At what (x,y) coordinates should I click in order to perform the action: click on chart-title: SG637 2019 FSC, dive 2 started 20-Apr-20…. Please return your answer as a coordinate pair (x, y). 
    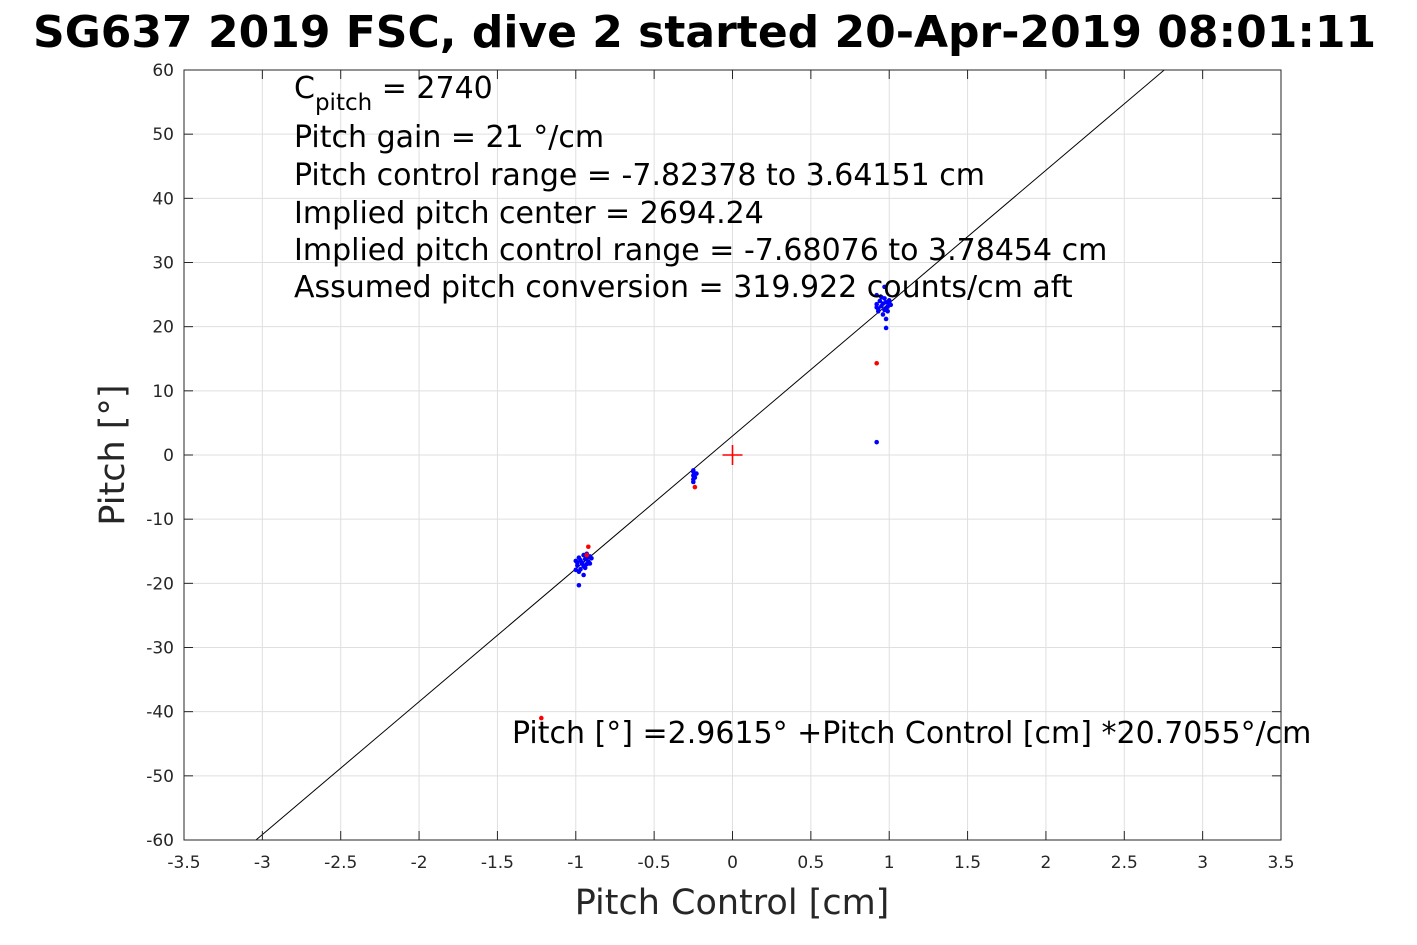
    Looking at the image, I should click on (704, 32).